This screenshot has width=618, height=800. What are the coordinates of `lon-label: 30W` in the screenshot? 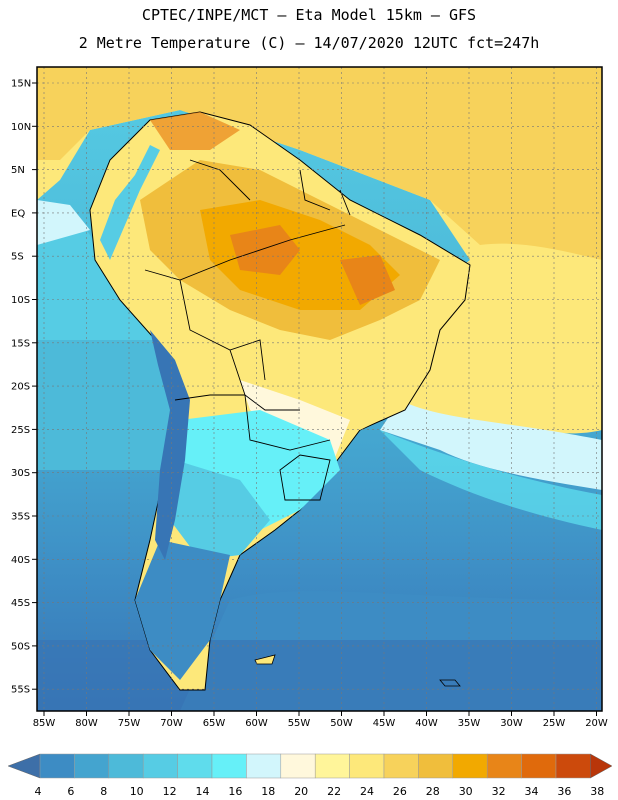 It's located at (511, 723).